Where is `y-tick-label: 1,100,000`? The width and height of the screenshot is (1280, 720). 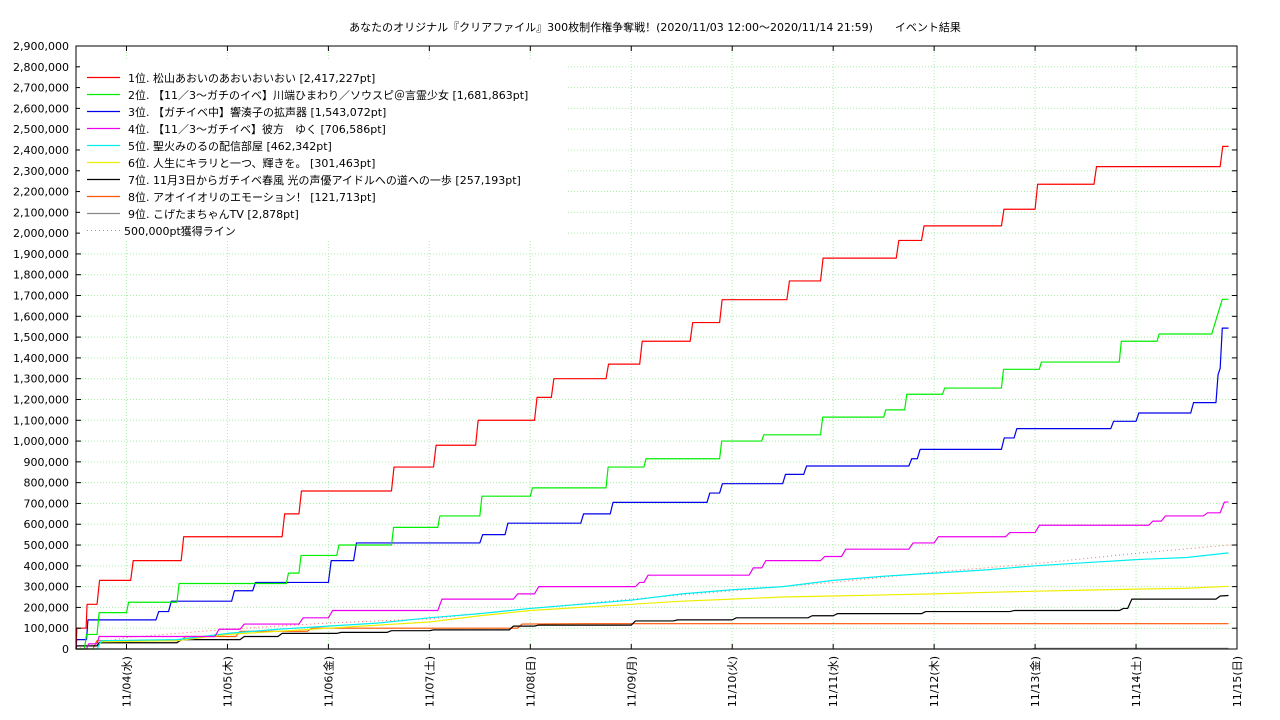
y-tick-label: 1,100,000 is located at coordinates (41, 420).